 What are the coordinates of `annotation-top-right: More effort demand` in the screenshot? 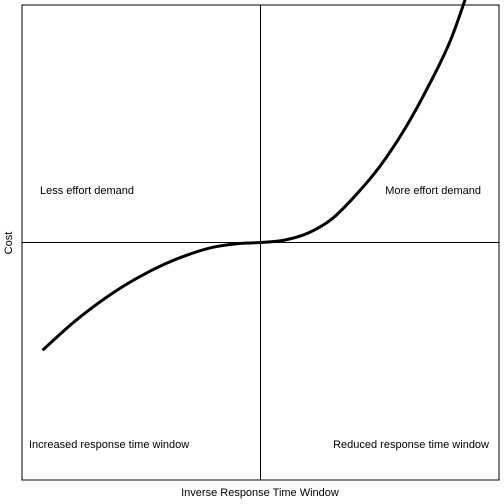 It's located at (433, 191).